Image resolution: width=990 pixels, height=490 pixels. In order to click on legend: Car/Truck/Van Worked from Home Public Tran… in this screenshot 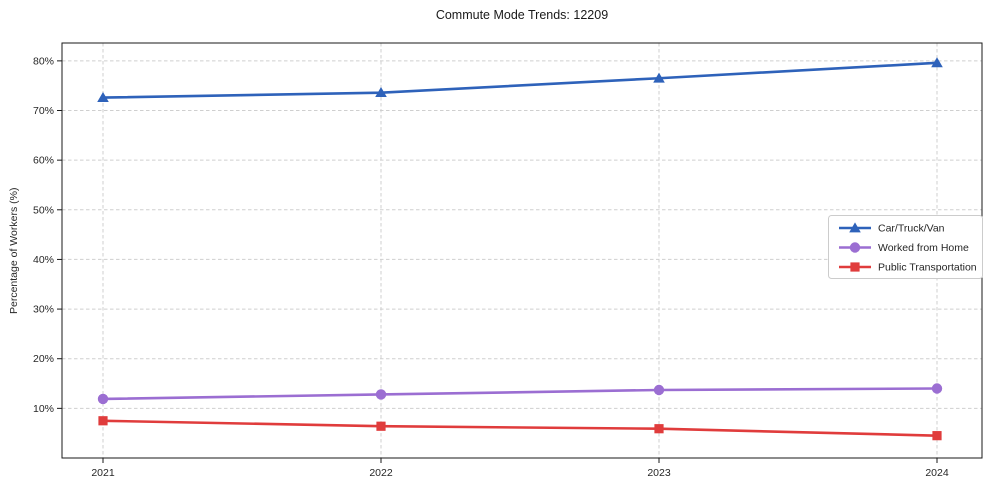, I will do `click(905, 247)`.